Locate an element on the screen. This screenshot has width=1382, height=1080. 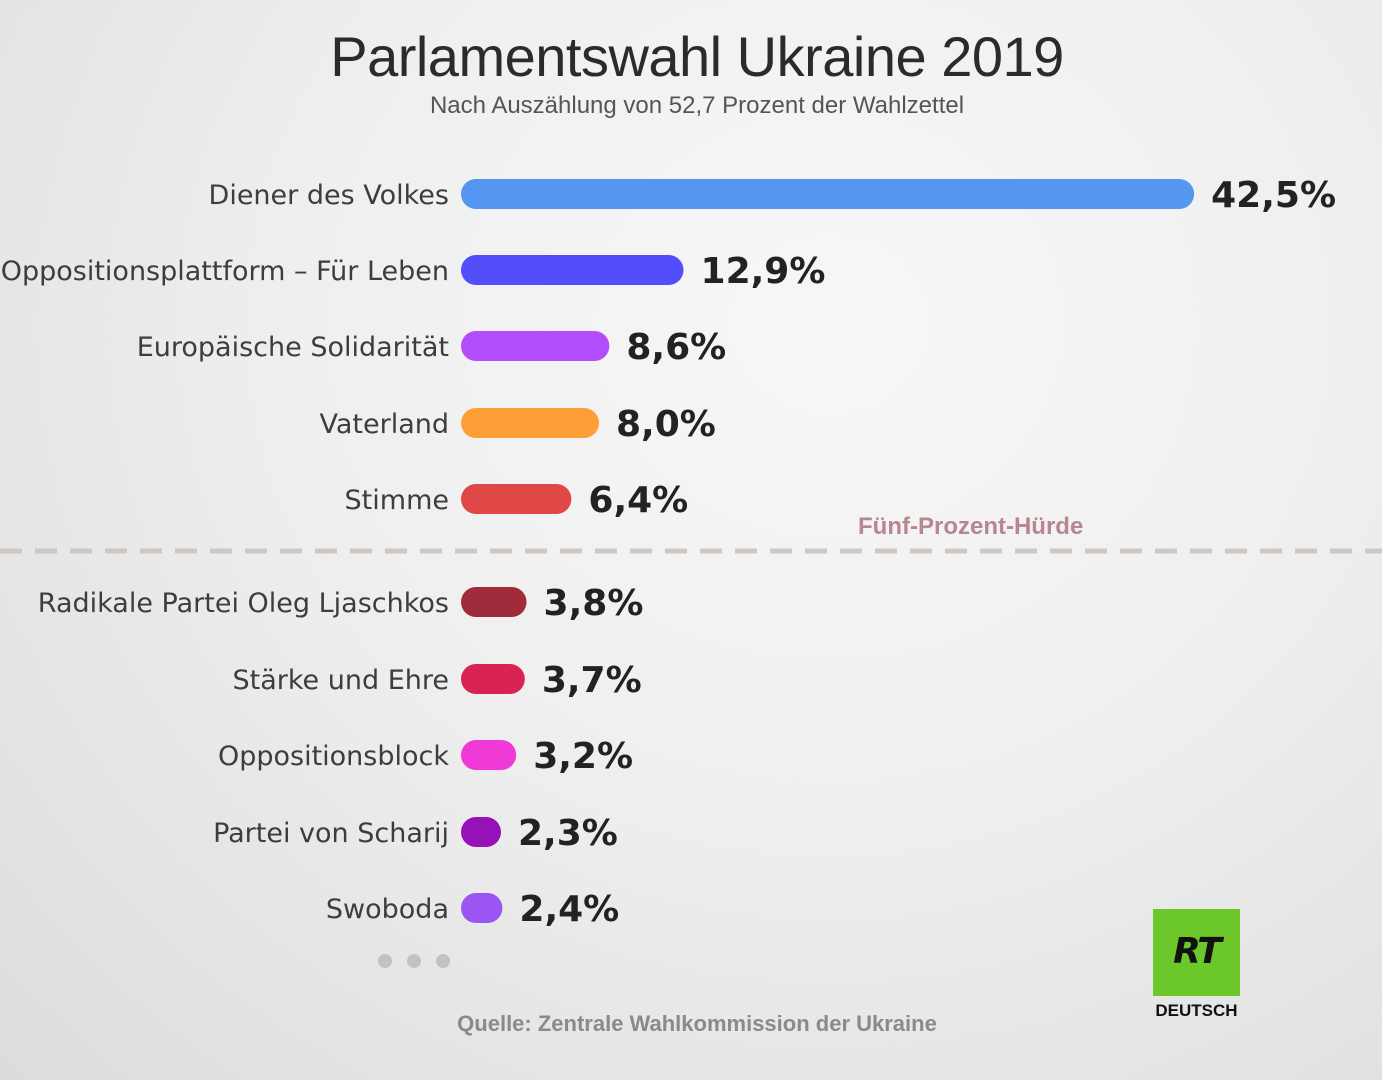
category-label: Oppositionsblock is located at coordinates (333, 756).